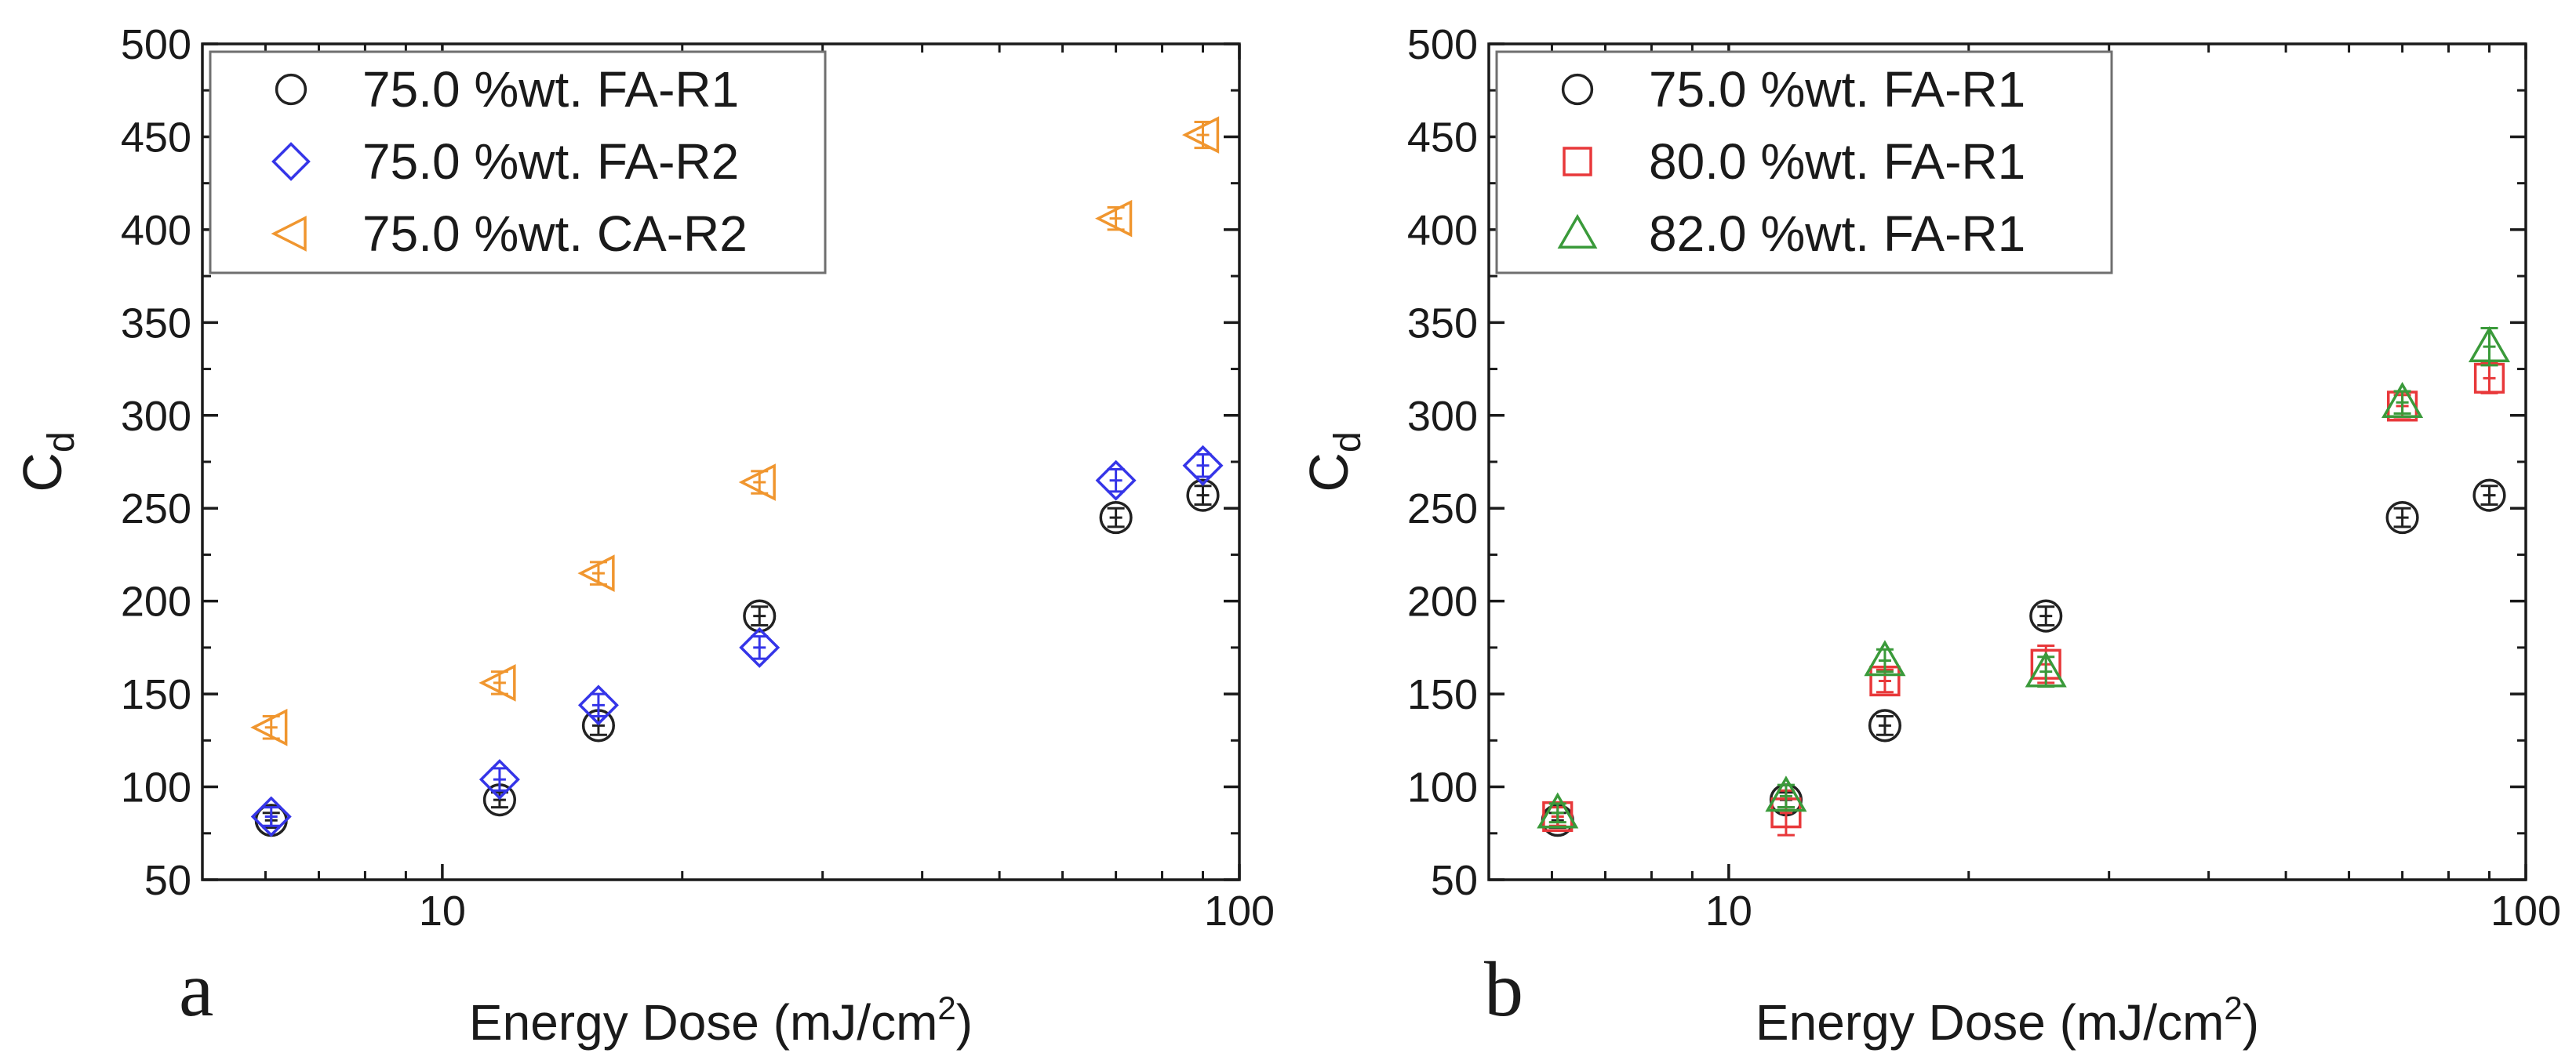 The image size is (2576, 1064). I want to click on x-axis-label-a: Energy Dose (mJ/cm2), so click(721, 1020).